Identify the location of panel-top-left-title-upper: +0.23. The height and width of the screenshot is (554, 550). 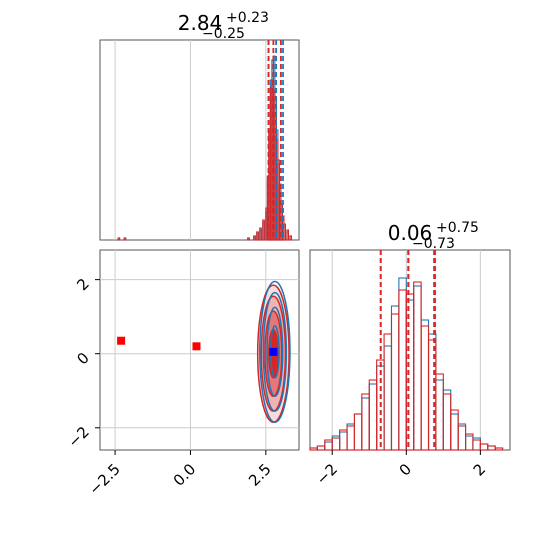
(247, 18).